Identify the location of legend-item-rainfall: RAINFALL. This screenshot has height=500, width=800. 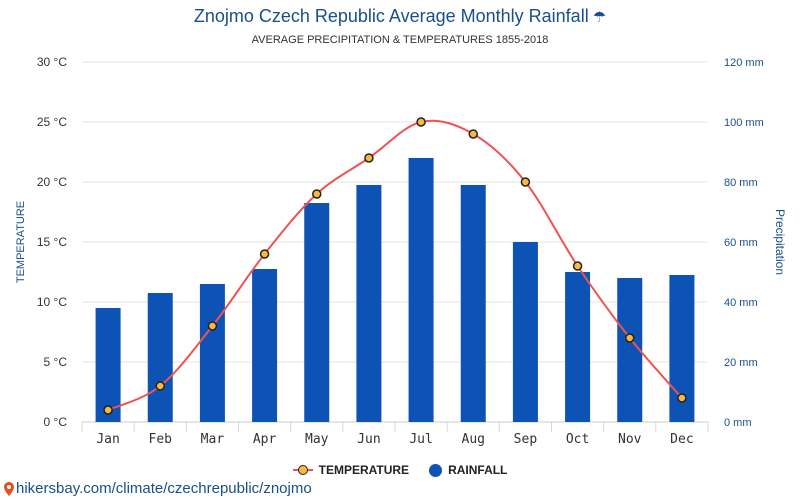
(468, 470).